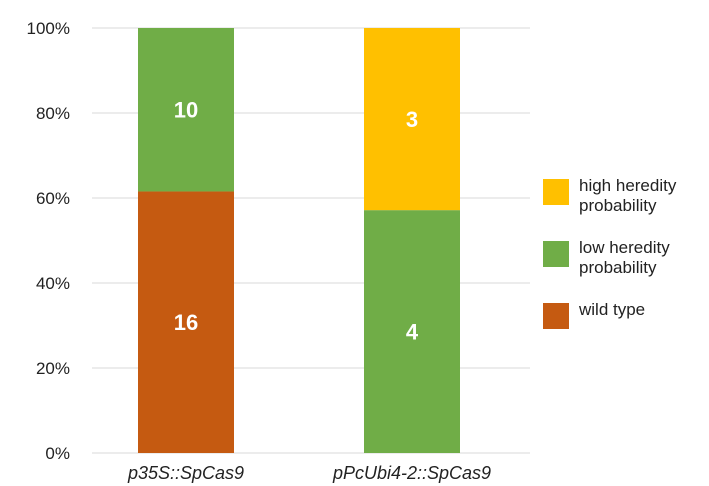 The image size is (709, 486). I want to click on bar-segment-high-heredity-probability, so click(412, 119).